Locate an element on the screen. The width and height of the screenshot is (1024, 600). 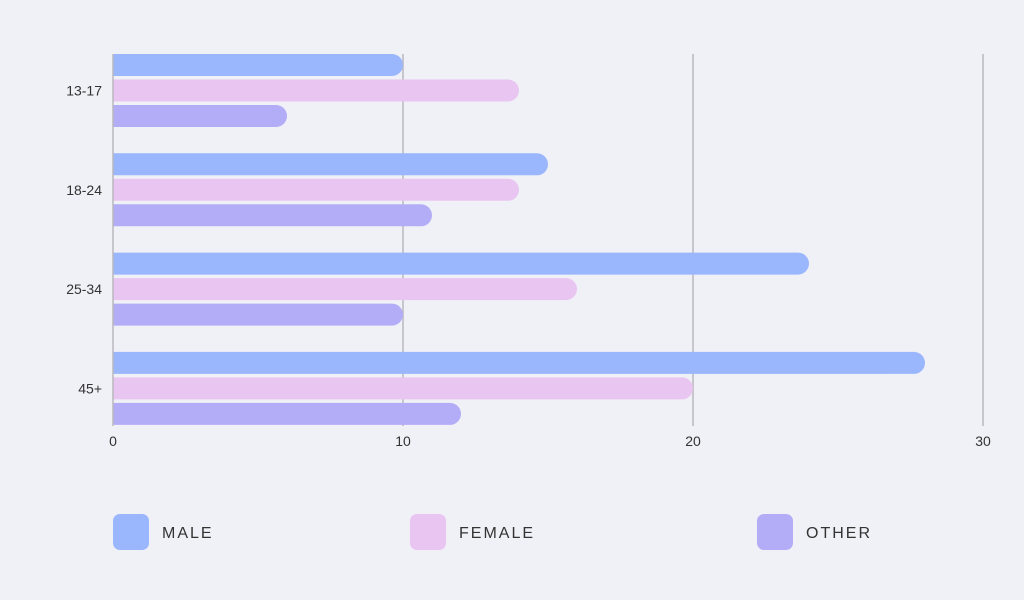
legend-swatch-male is located at coordinates (131, 532).